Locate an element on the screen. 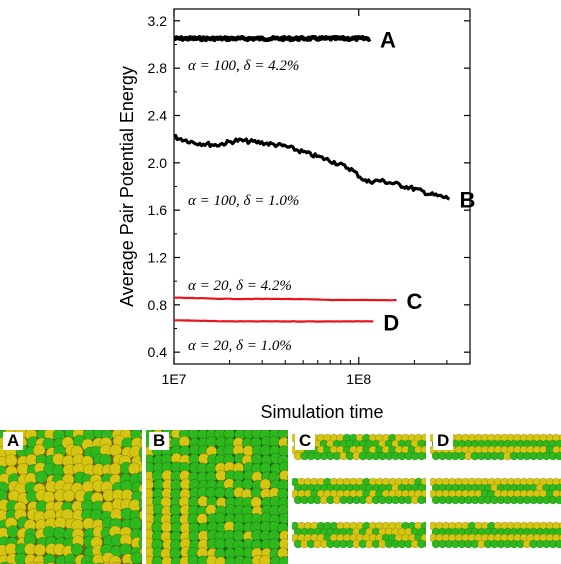 The image size is (561, 564). snapshot-panel-a: A is located at coordinates (71, 497).